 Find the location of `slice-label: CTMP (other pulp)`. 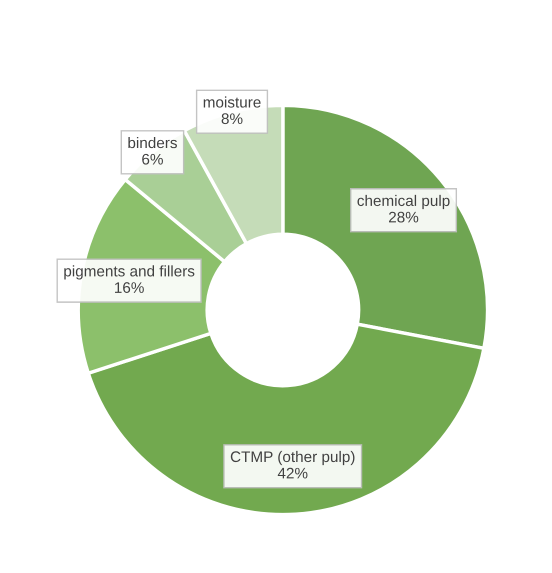

slice-label: CTMP (other pulp) is located at coordinates (292, 458).